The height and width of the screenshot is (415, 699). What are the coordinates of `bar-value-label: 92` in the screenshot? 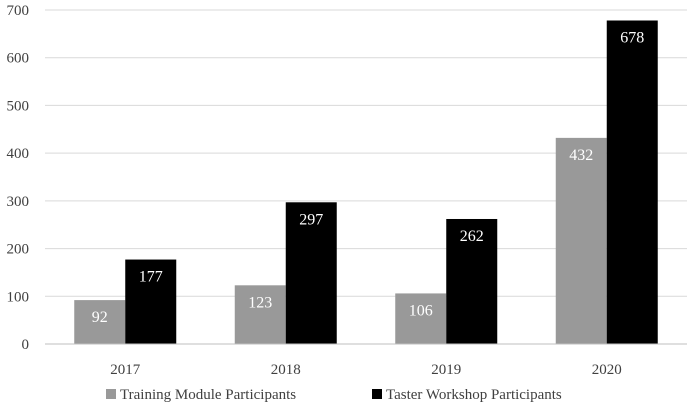 It's located at (100, 317).